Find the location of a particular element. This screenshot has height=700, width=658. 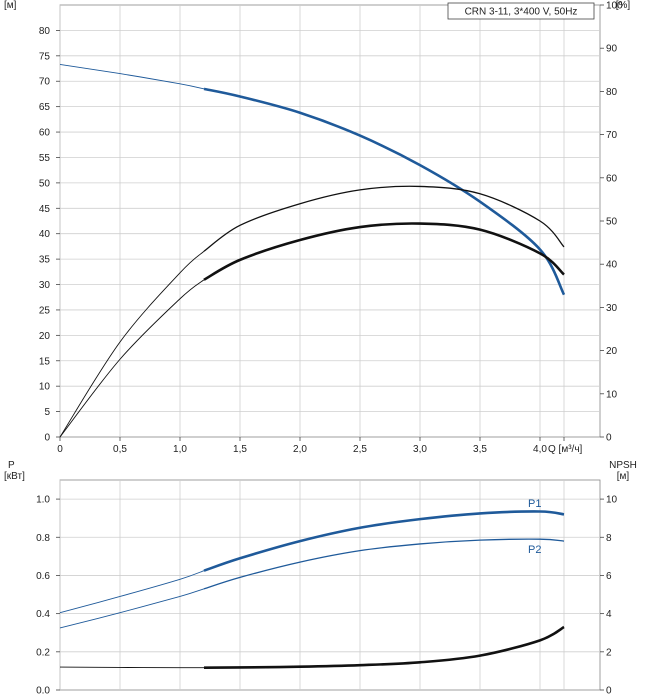

x-tick-label: 1,0 is located at coordinates (180, 449).